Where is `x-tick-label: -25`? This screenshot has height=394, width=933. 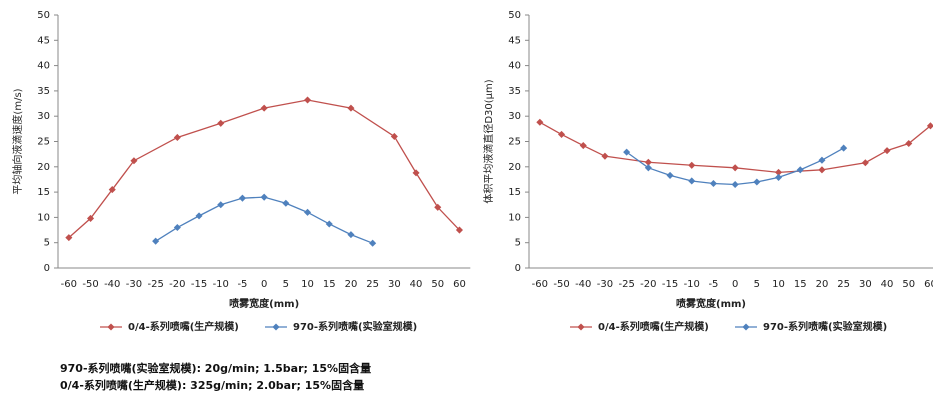
x-tick-label: -25 is located at coordinates (155, 284).